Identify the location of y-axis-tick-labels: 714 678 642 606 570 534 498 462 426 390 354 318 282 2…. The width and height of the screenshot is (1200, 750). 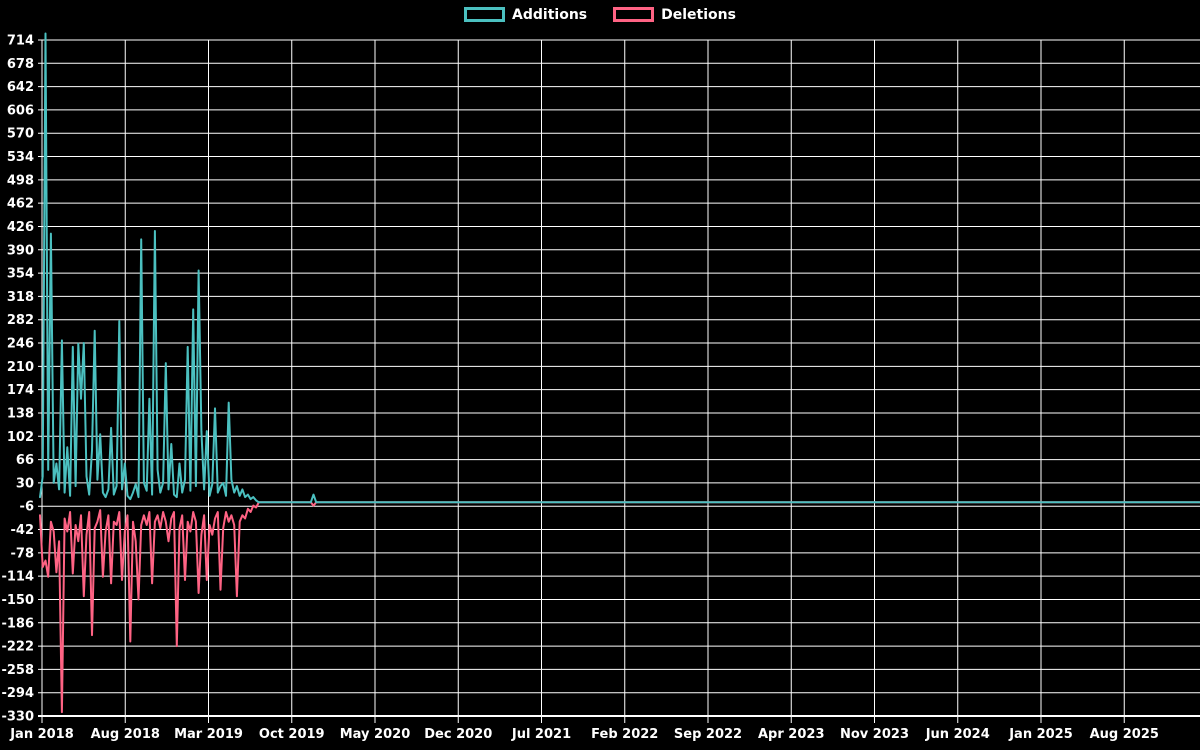
(17, 379).